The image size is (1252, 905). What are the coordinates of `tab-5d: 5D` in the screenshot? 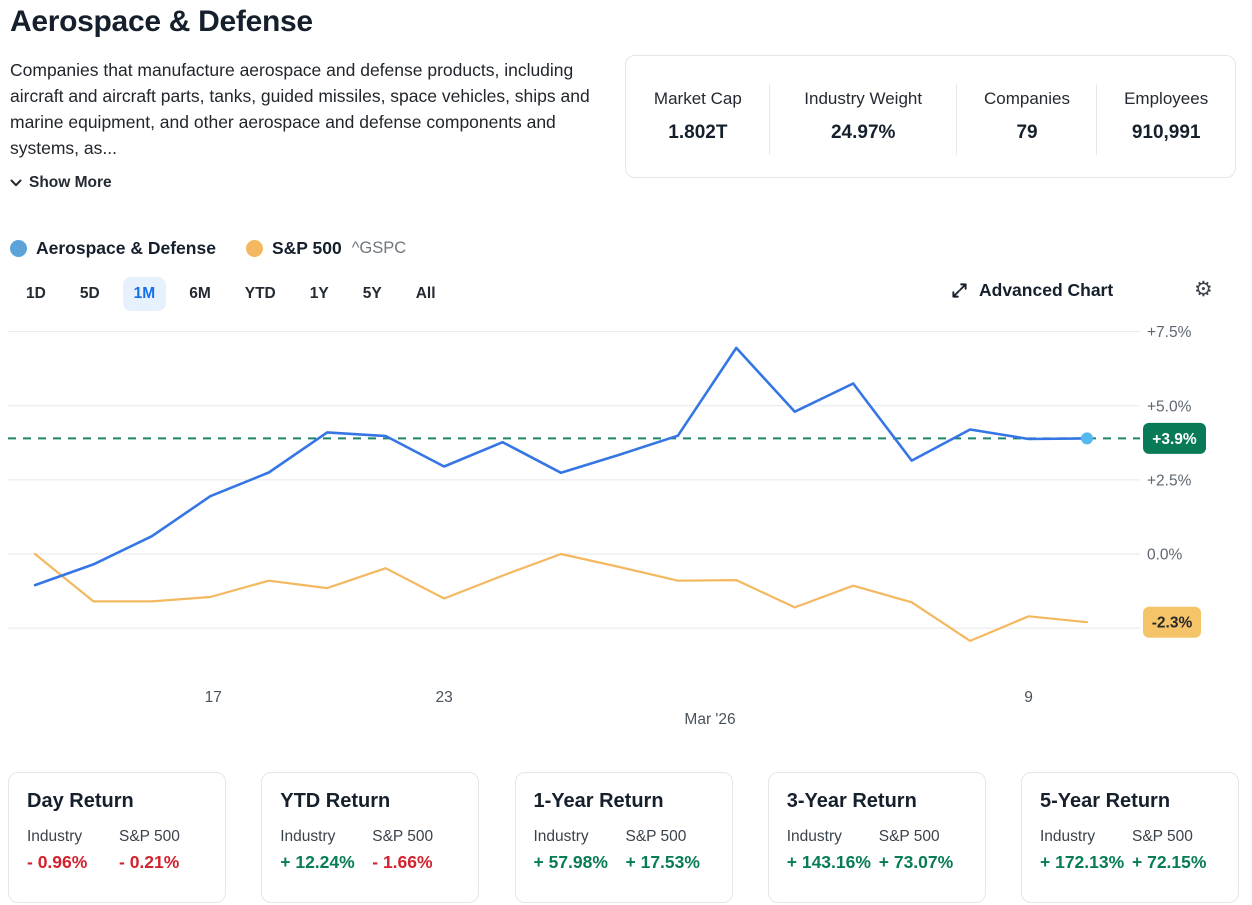 It's located at (89, 293).